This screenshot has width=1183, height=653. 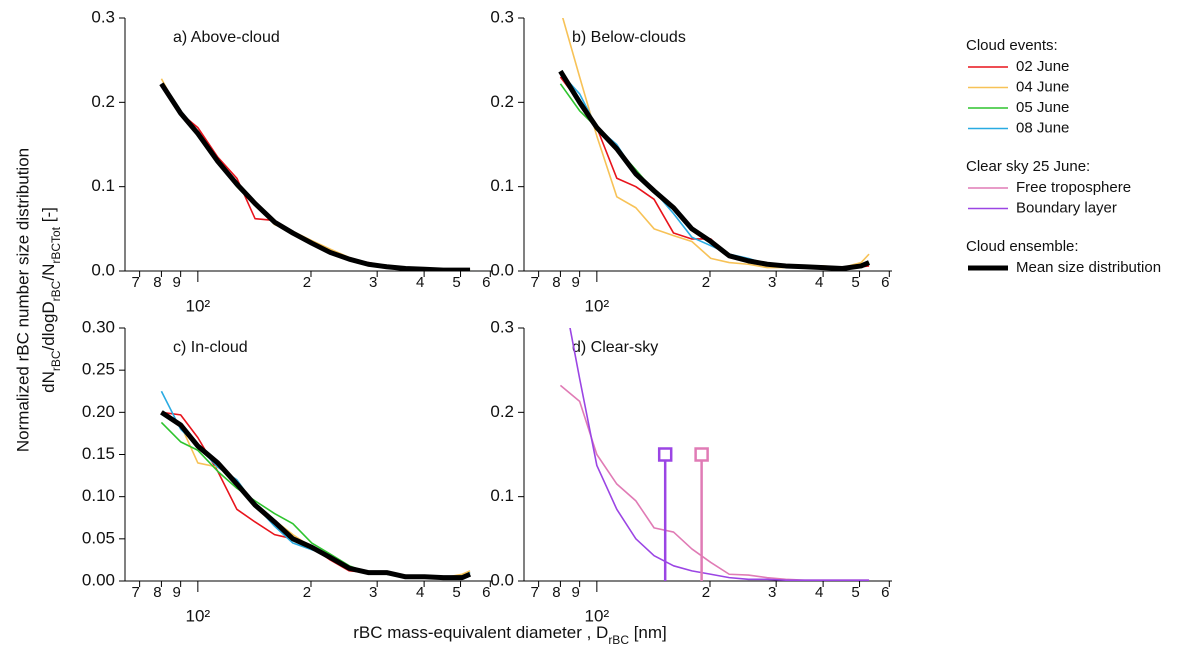 What do you see at coordinates (1073, 187) in the screenshot?
I see `legend-label: Free troposphere` at bounding box center [1073, 187].